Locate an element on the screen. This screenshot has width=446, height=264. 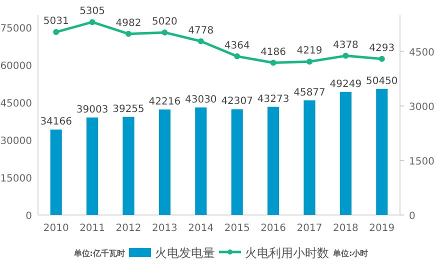
data-label: 50450 is located at coordinates (382, 81).